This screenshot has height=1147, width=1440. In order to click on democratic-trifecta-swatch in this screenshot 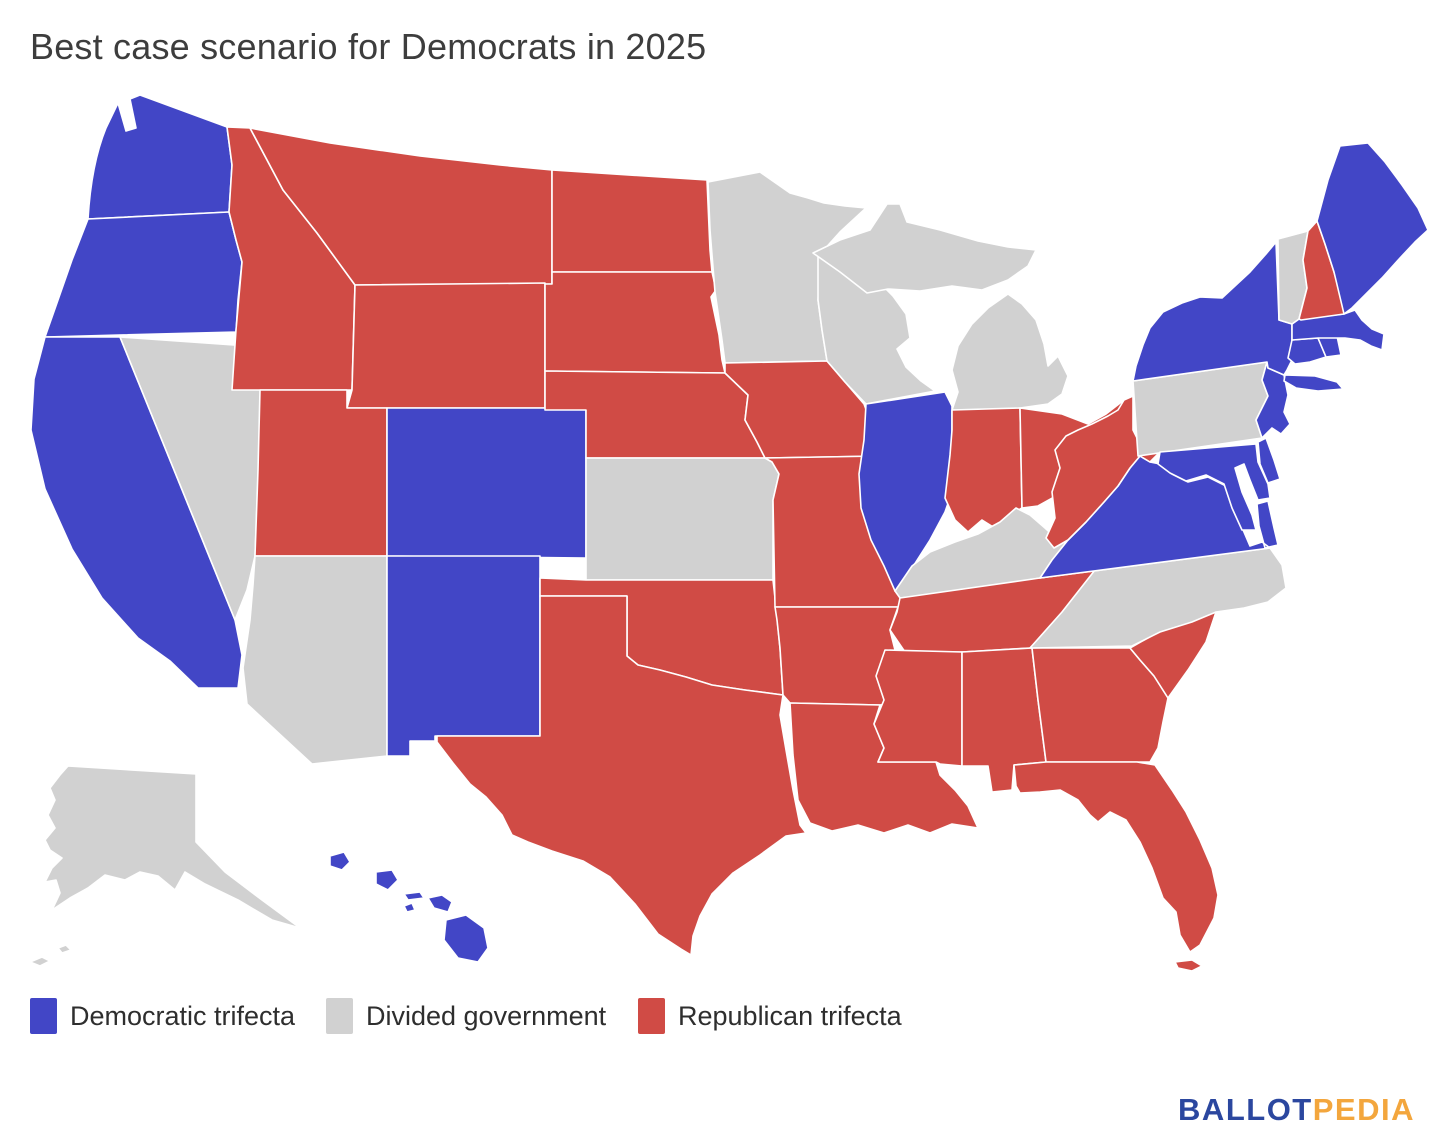, I will do `click(43, 1016)`.